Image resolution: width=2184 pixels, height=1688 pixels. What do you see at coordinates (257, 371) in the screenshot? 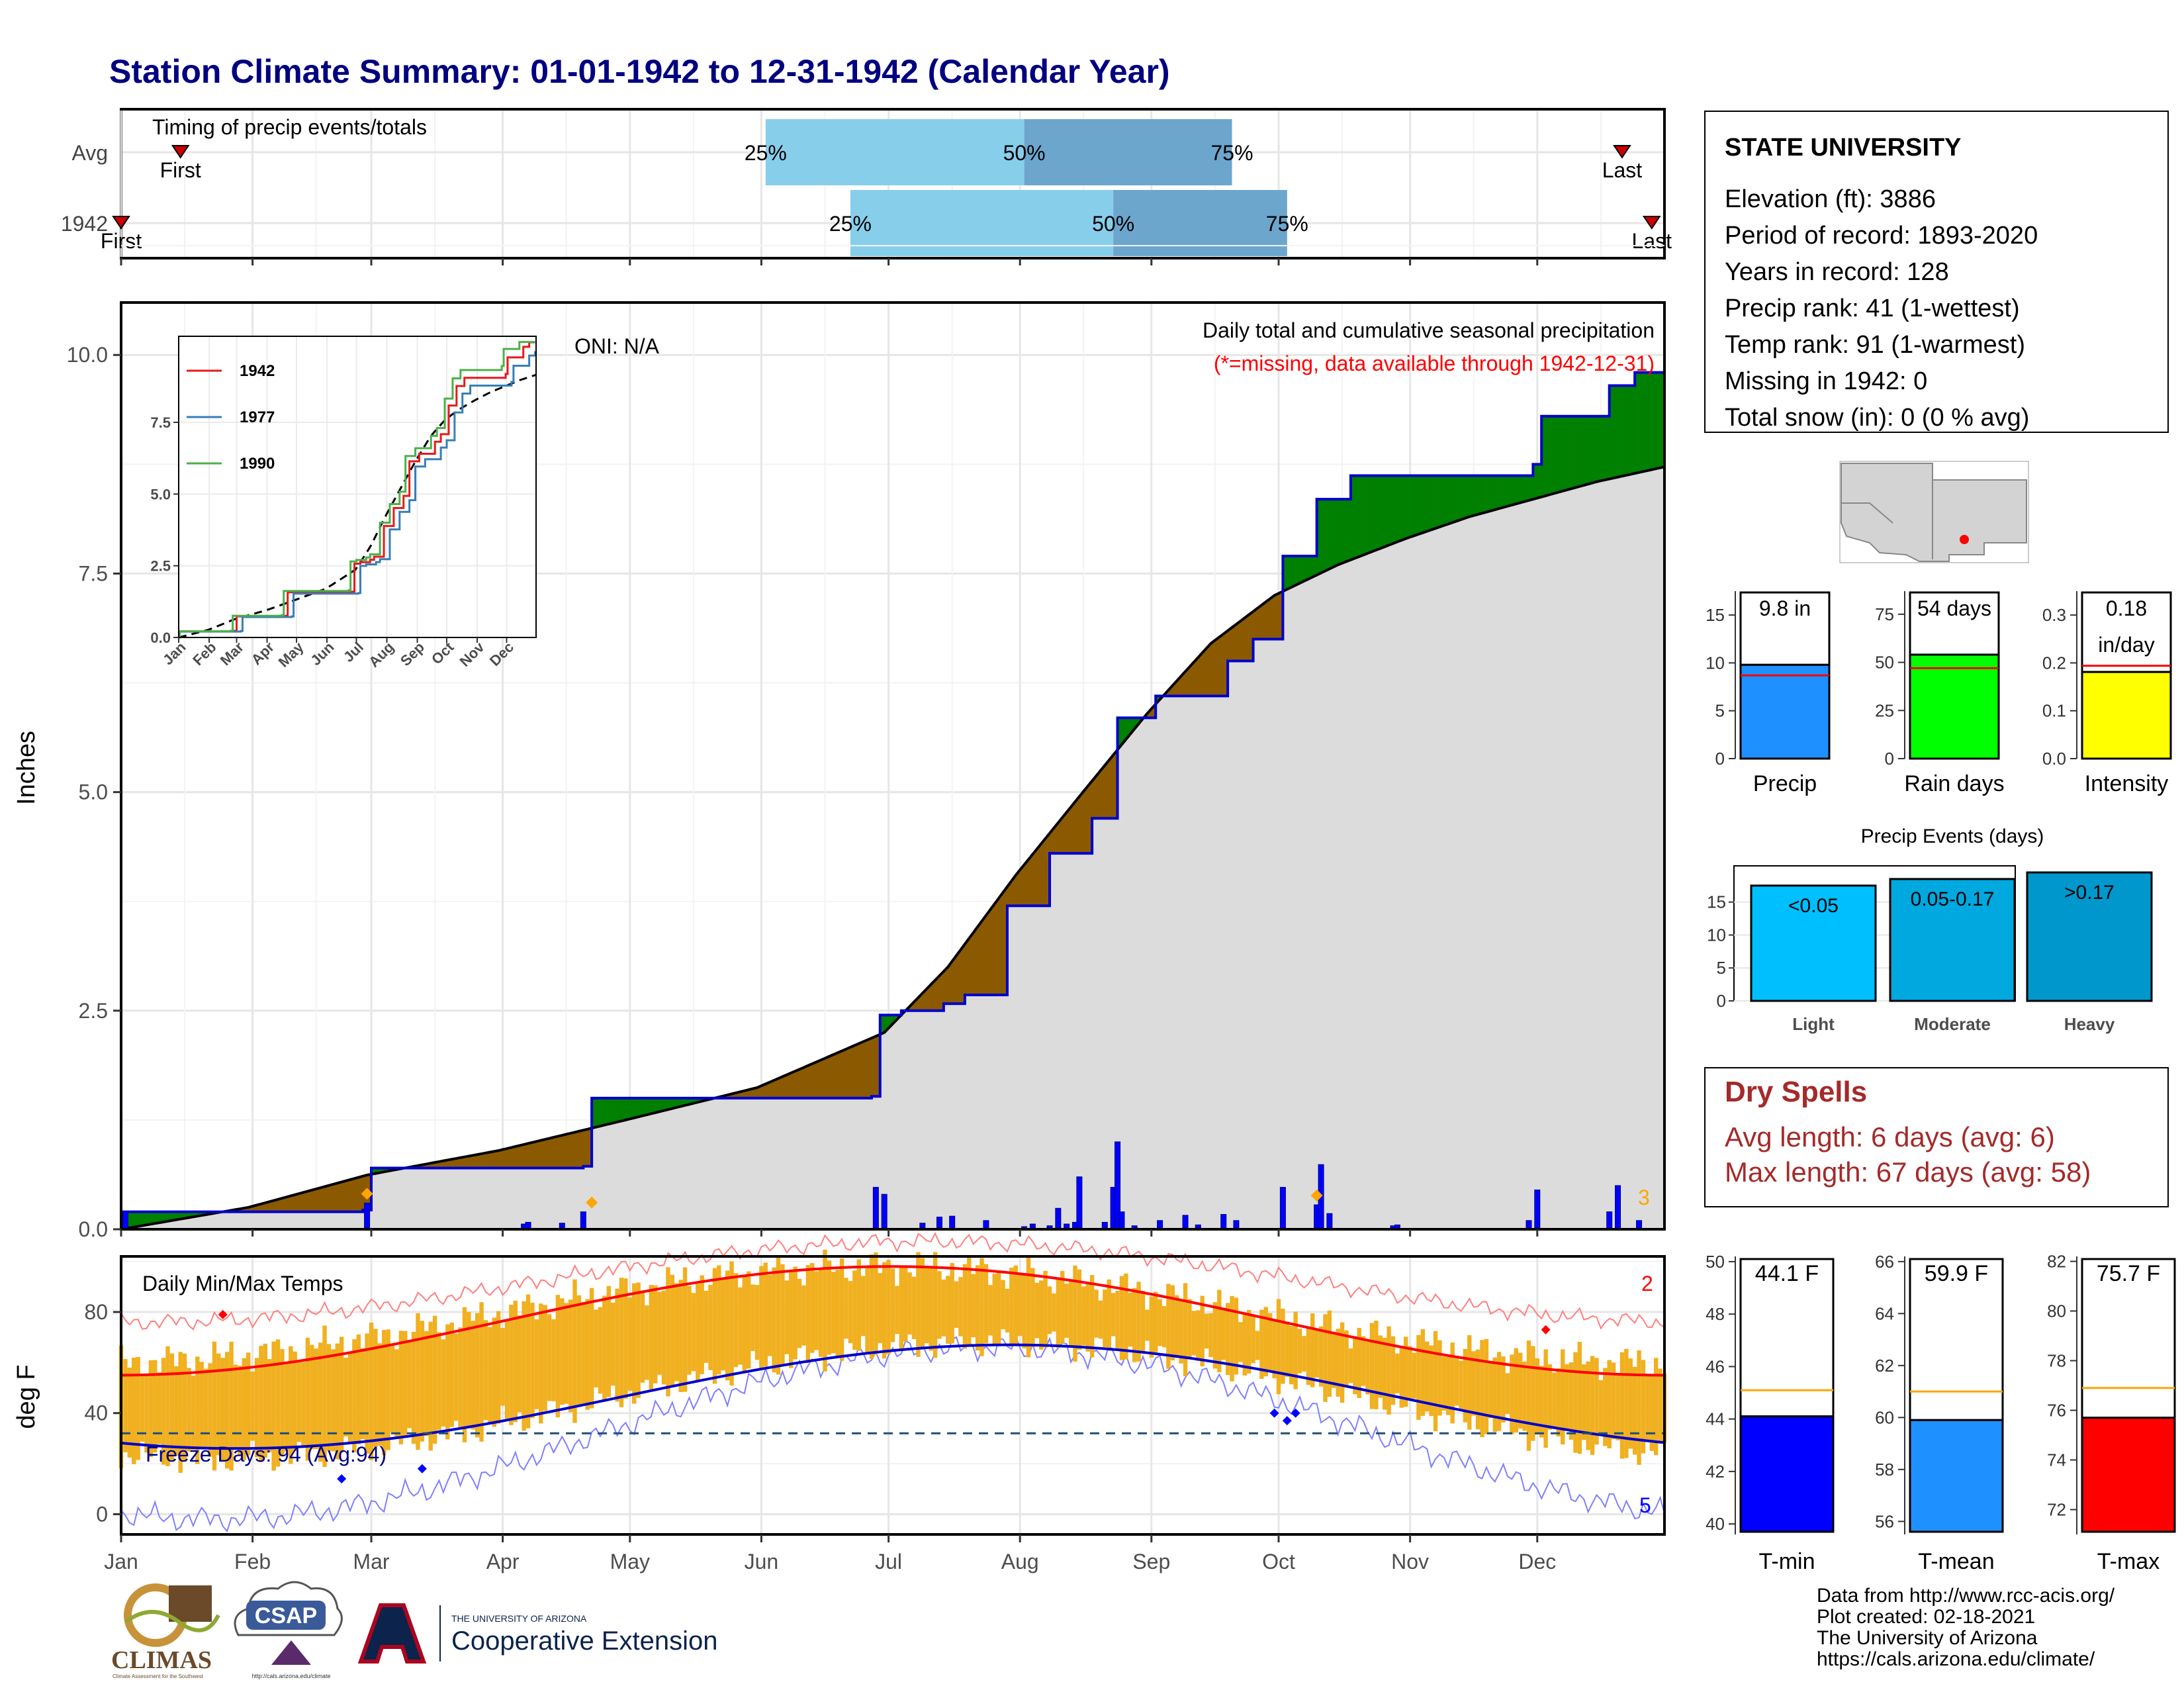
I see `inset-legend-label: 1942` at bounding box center [257, 371].